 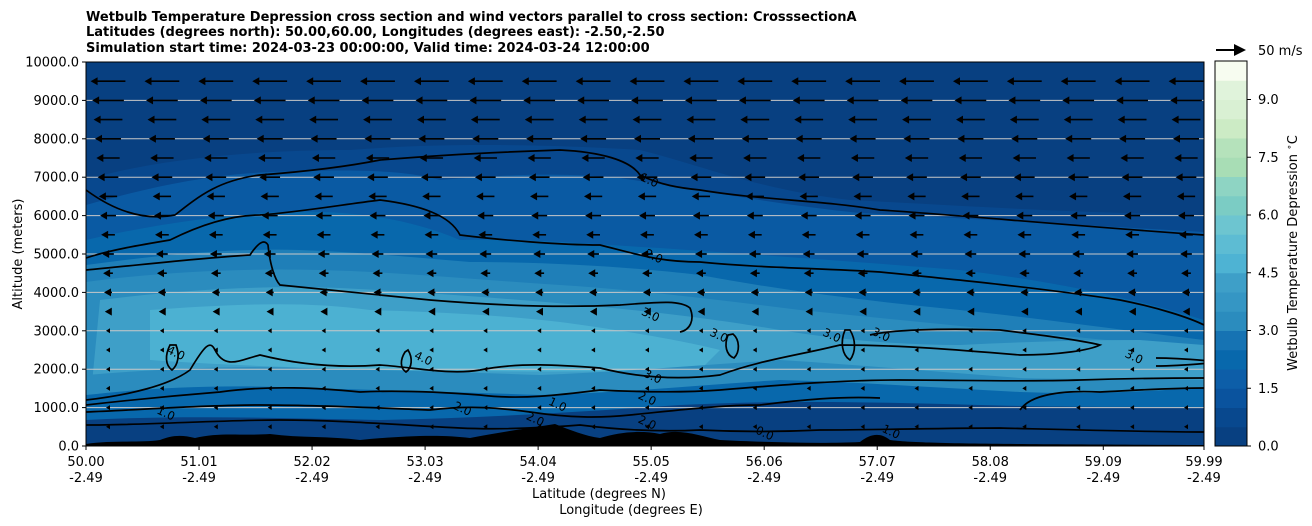 I want to click on x-tick-label-lat: 50.00, so click(x=85, y=462).